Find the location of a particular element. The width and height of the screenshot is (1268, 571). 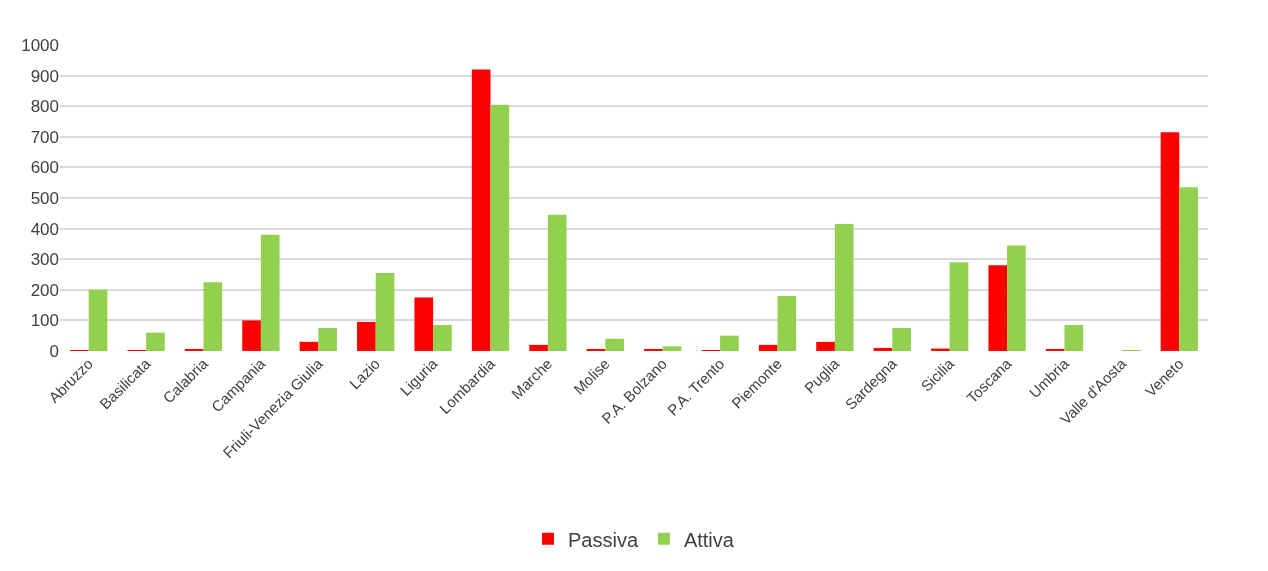

legend-label: Passiva is located at coordinates (603, 539).